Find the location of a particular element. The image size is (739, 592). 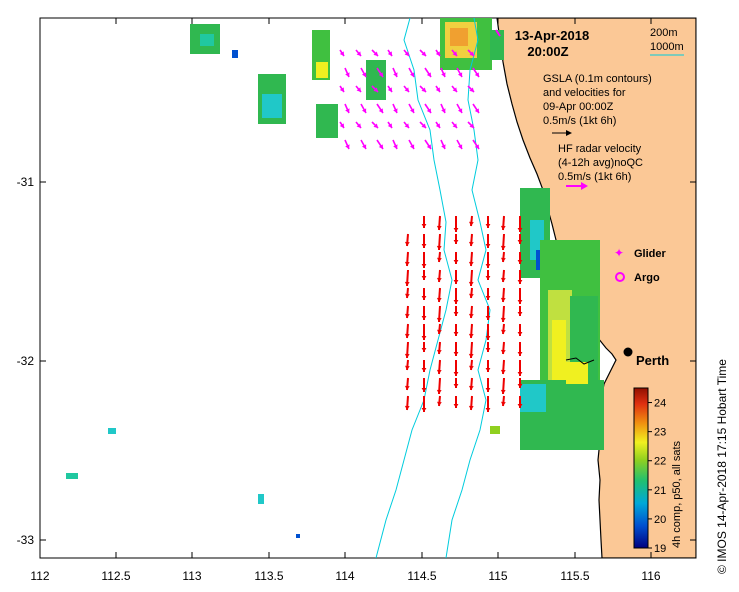

city-label: Perth is located at coordinates (652, 360).